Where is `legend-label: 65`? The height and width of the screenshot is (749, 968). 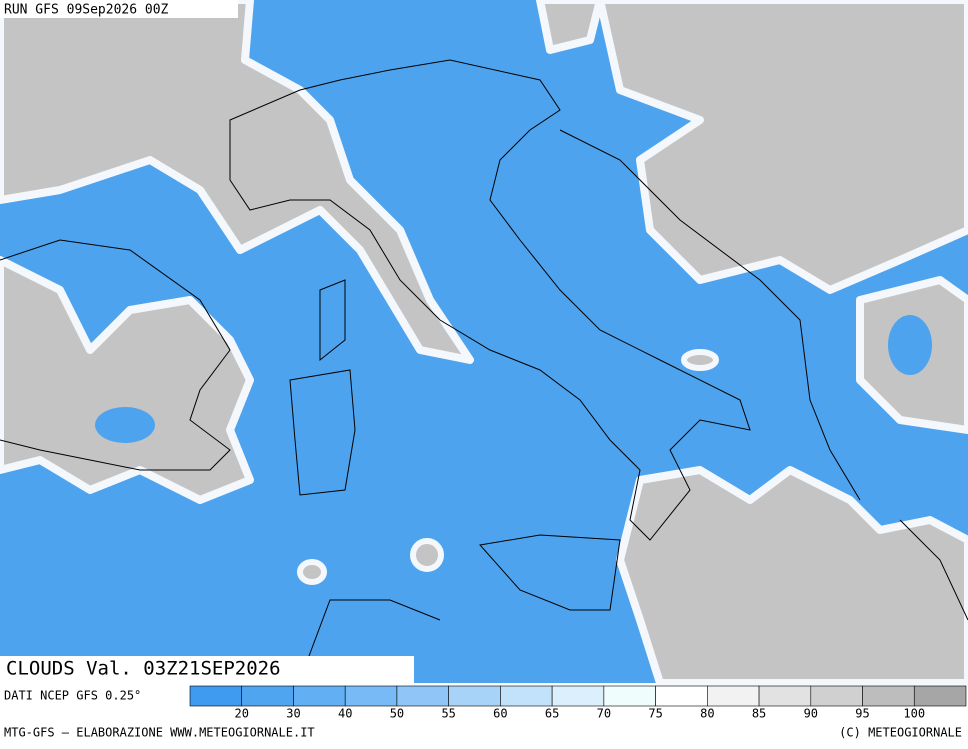
legend-label: 65 is located at coordinates (552, 714).